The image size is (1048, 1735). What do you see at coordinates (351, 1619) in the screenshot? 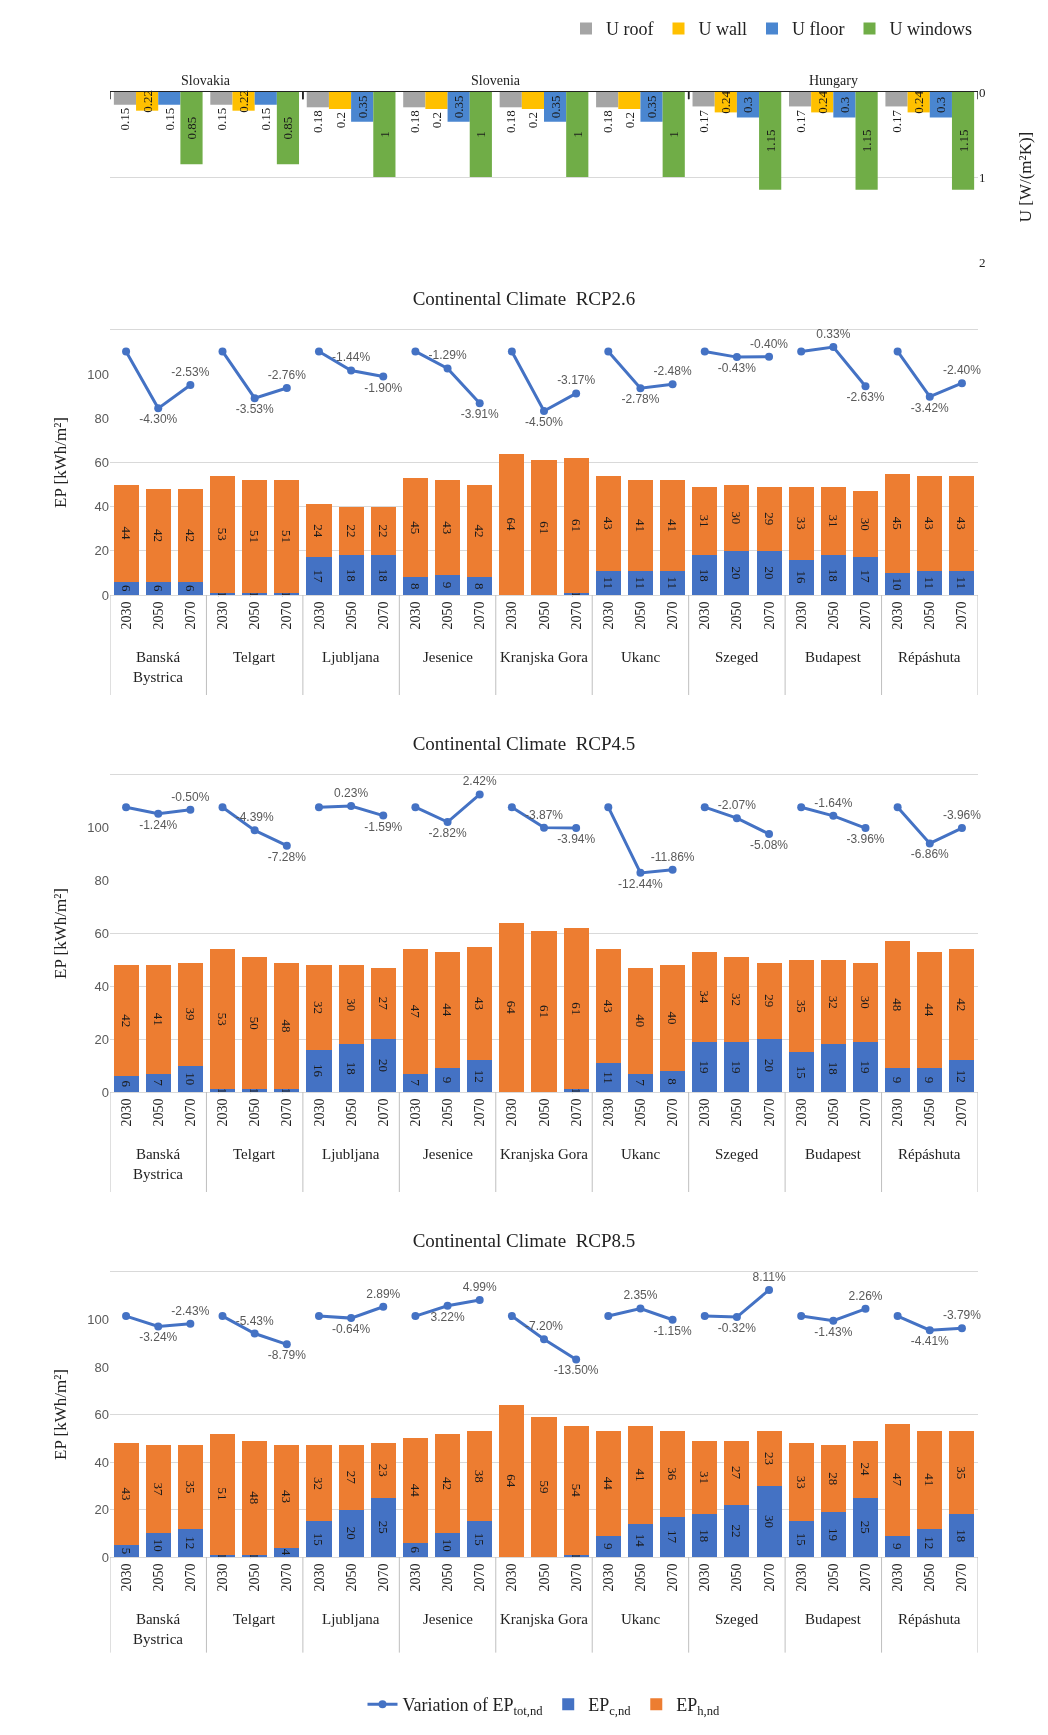
I see `text: Ljubljana` at bounding box center [351, 1619].